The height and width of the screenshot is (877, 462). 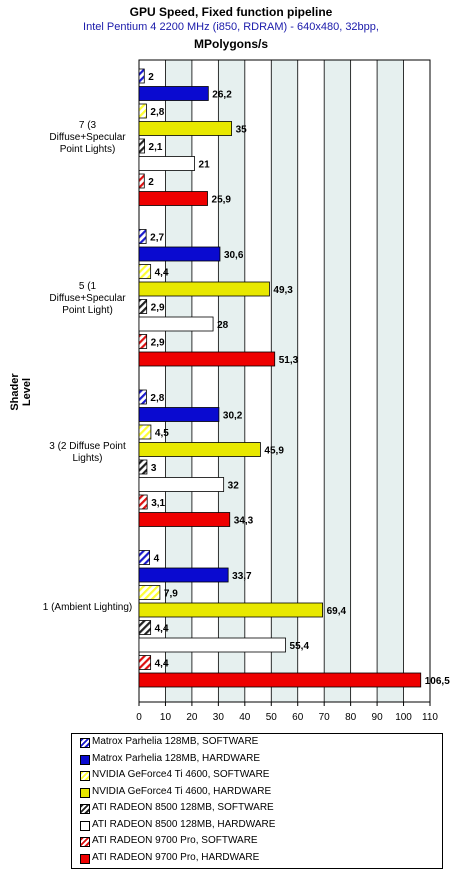 What do you see at coordinates (156, 147) in the screenshot?
I see `data-label: 2,1` at bounding box center [156, 147].